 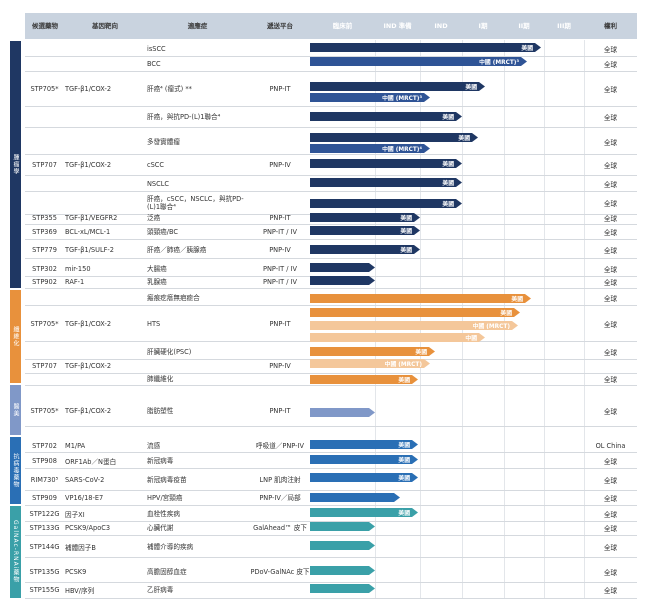 I want to click on indication-cell: 多發實體瘤, so click(x=163, y=142).